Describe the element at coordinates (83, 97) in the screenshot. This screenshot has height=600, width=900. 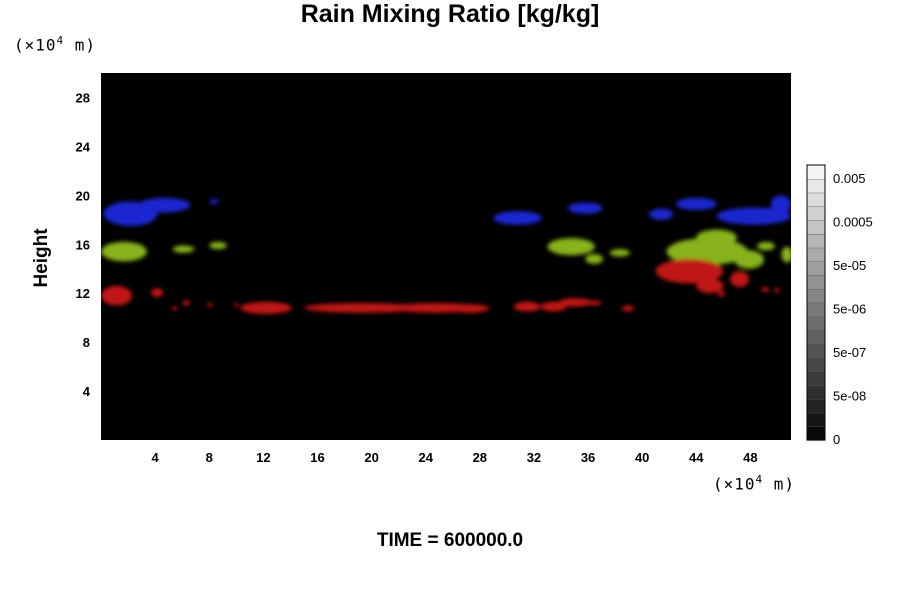
I see `y-tick-label: 28` at that location.